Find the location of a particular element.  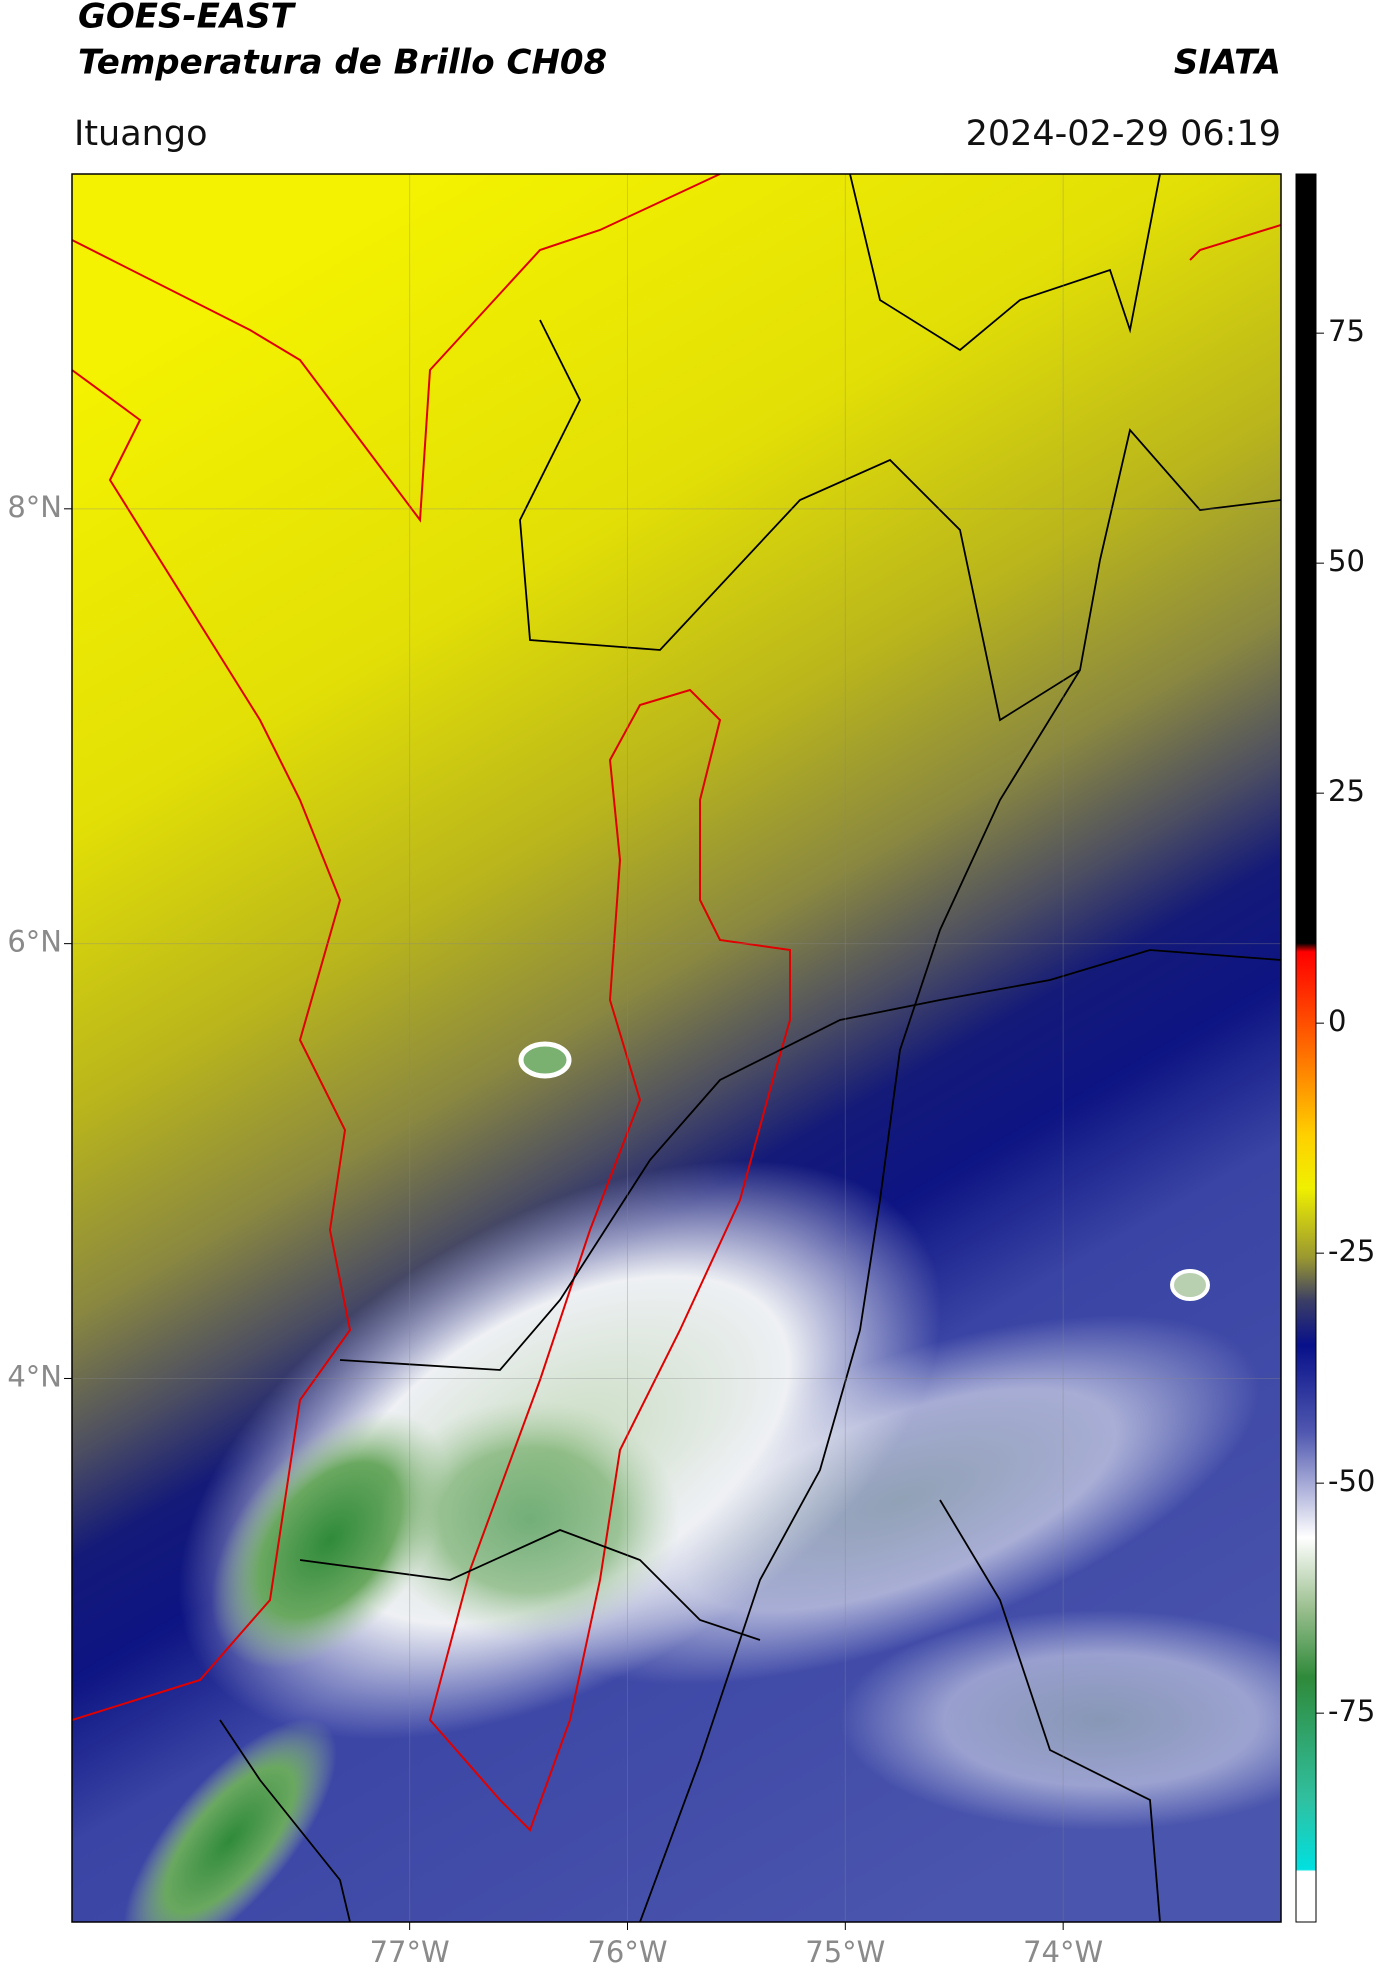

title-line2: Temperatura de Brillo CH08 is located at coordinates (342, 63).